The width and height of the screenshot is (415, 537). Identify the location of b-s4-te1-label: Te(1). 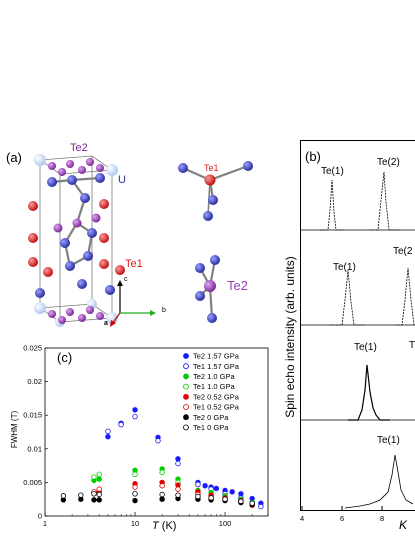
(388, 440).